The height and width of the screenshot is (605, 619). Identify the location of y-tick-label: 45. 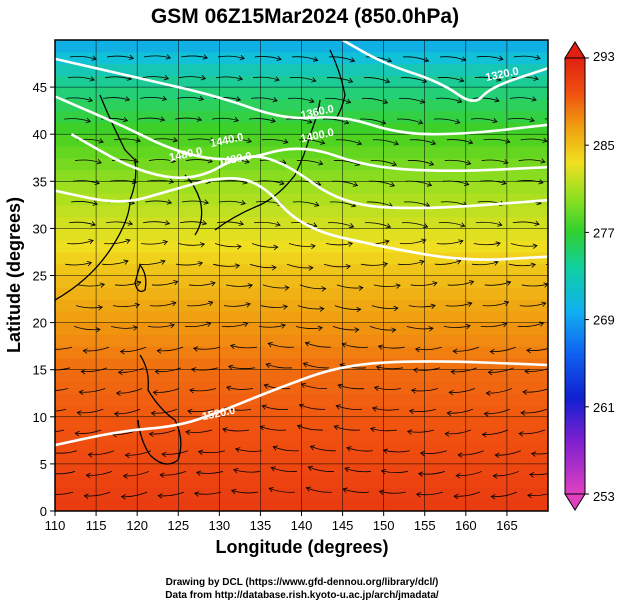
(40, 87).